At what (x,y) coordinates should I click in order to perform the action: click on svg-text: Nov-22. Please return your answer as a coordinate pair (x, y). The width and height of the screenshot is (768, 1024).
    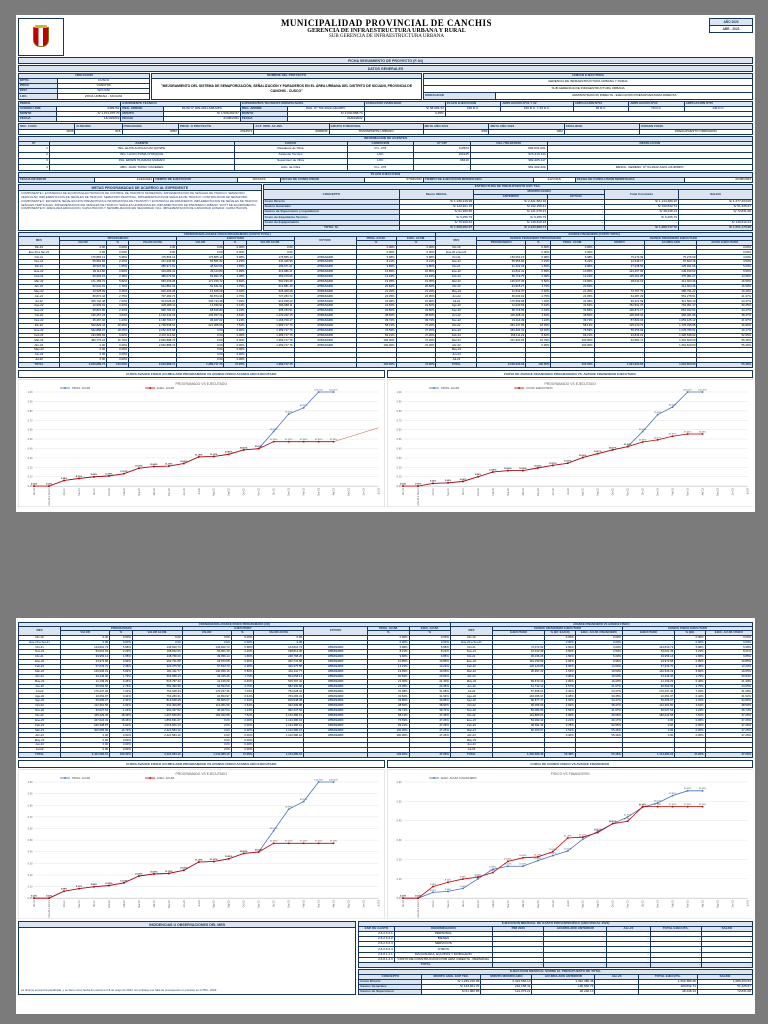
    Looking at the image, I should click on (259, 491).